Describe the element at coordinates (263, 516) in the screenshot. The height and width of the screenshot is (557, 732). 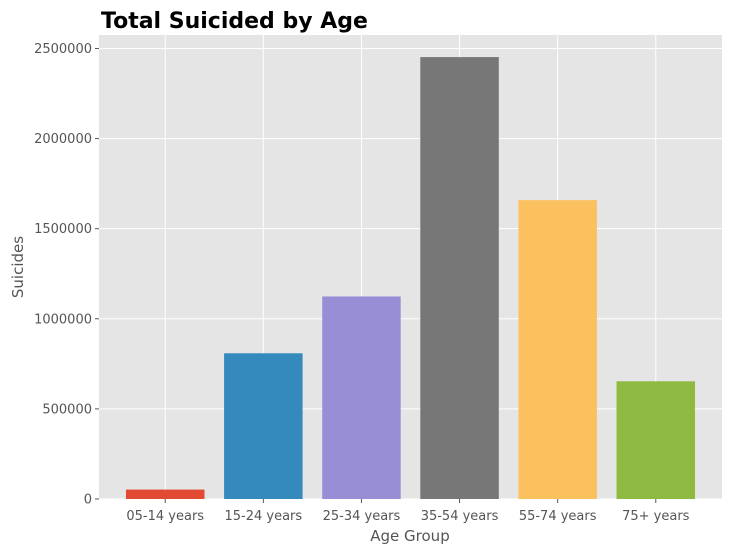
I see `x-tick-label: 15-24 years` at that location.